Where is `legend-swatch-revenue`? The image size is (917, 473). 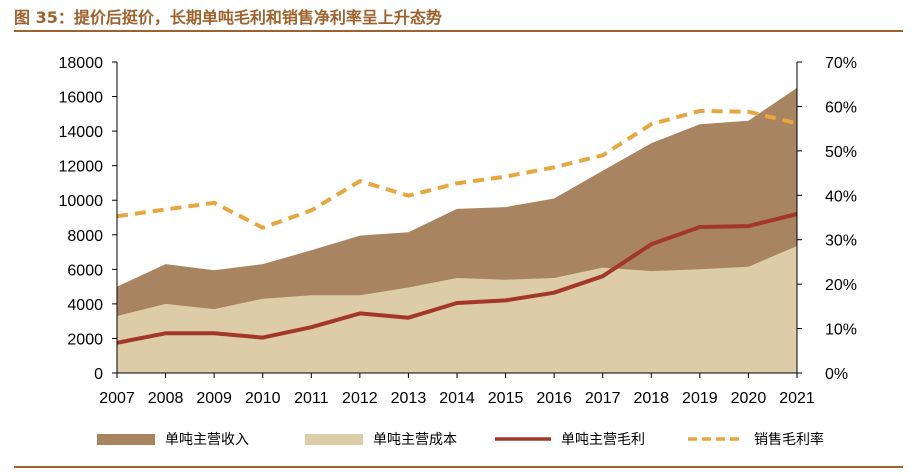
legend-swatch-revenue is located at coordinates (126, 439).